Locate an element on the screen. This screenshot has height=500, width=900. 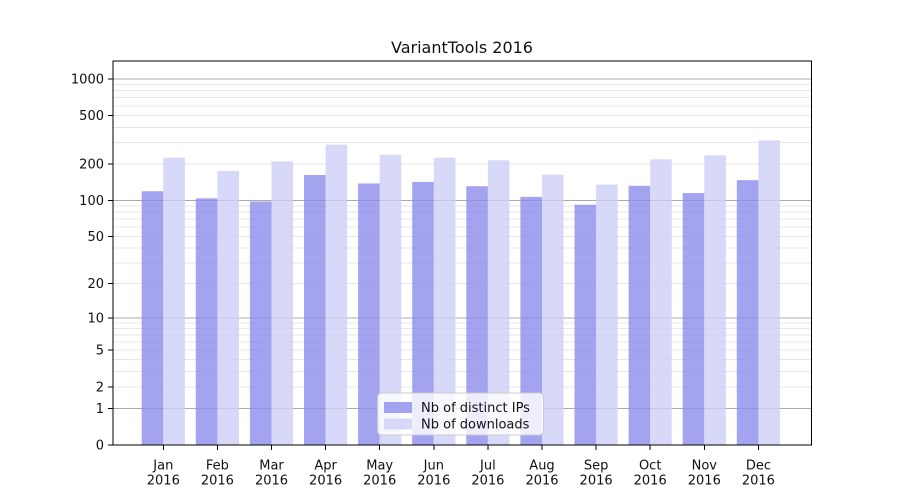
bar-oct-distinct-ips is located at coordinates (639, 315).